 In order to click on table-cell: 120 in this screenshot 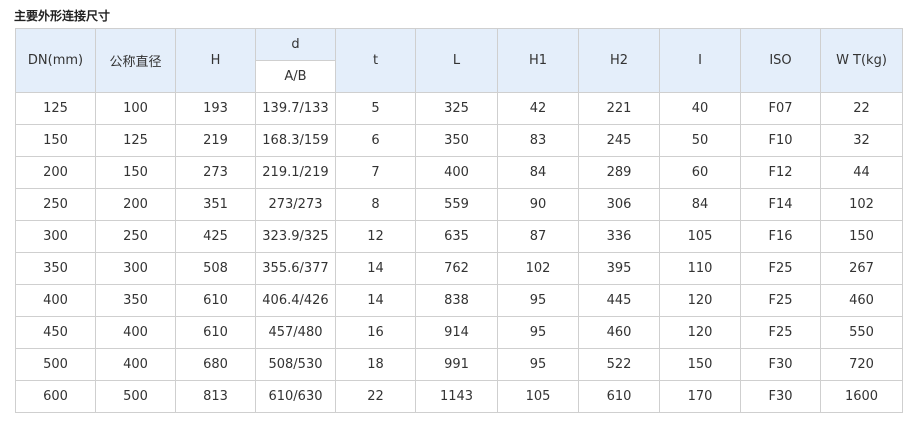, I will do `click(700, 332)`.